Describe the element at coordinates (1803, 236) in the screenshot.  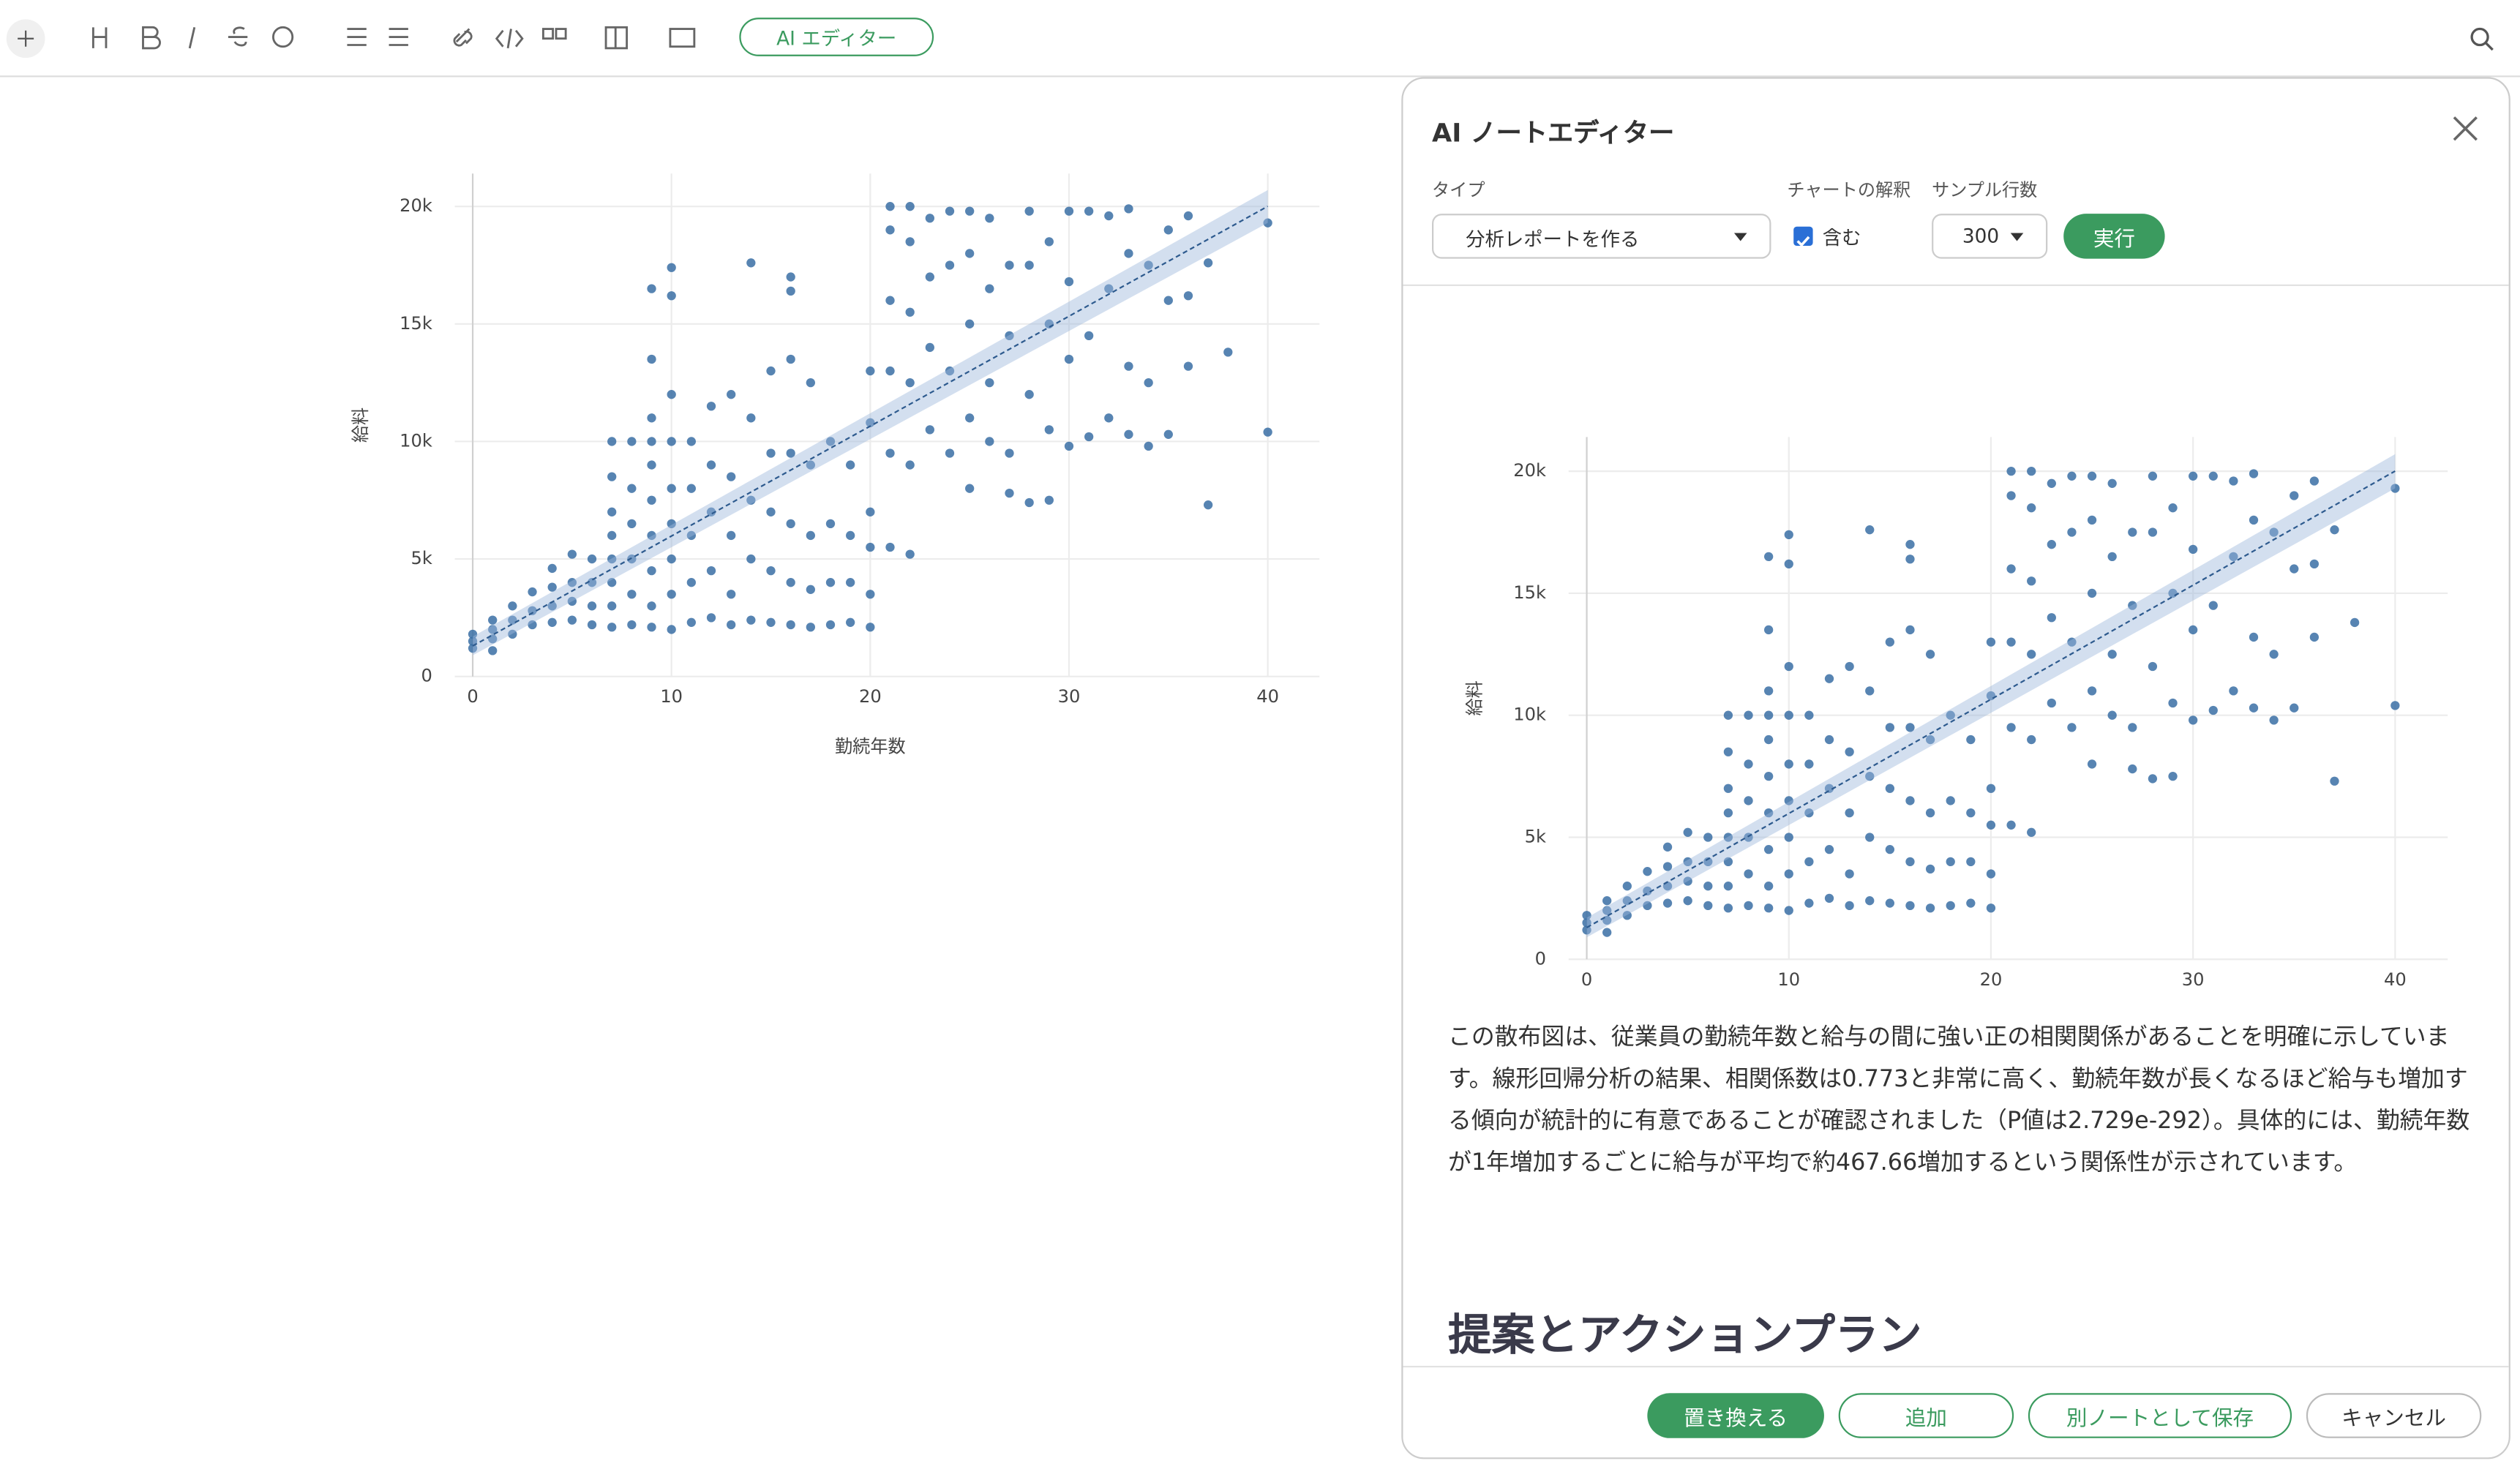
I see `checkbox` at that location.